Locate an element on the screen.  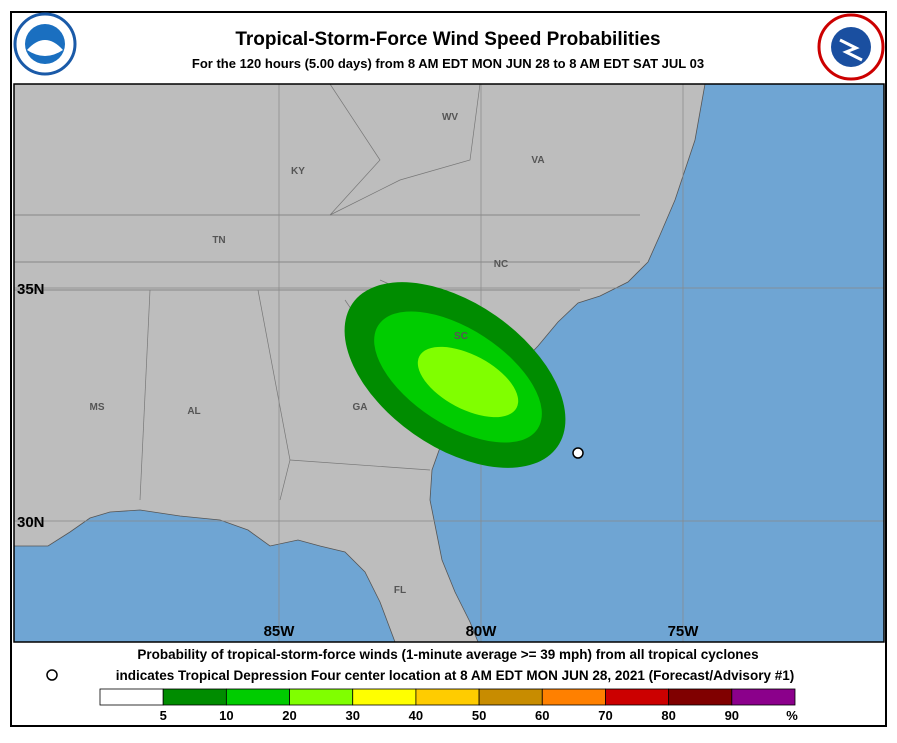
lat-label: 35N is located at coordinates (31, 289).